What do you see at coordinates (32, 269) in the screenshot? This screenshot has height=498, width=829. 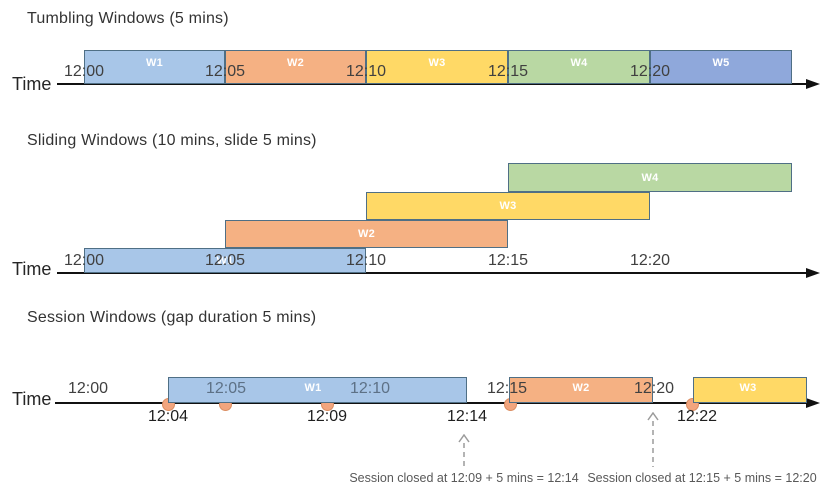 I see `sliding-time-axis-label: Time` at bounding box center [32, 269].